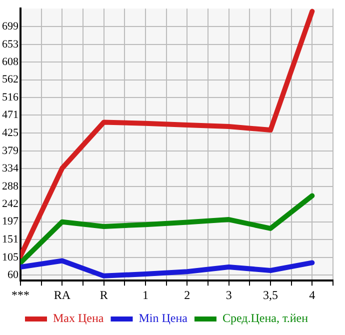 The height and width of the screenshot is (335, 345). Describe the element at coordinates (229, 295) in the screenshot. I see `x-tick-label: 3` at that location.